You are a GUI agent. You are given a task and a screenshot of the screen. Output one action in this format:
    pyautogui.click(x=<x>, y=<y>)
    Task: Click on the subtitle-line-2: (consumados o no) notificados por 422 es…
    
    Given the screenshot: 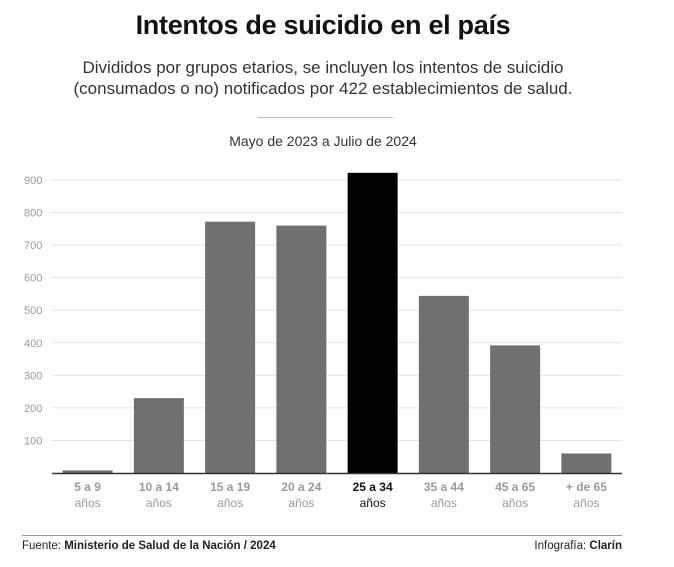 What is the action you would take?
    pyautogui.click(x=323, y=88)
    